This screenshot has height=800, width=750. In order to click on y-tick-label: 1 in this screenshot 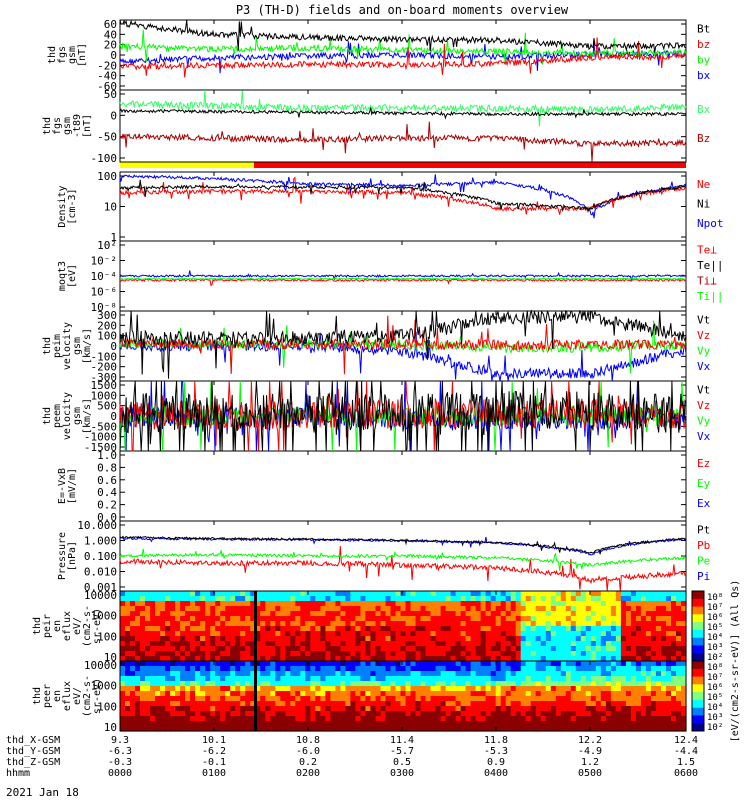, I will do `click(113, 237)`.